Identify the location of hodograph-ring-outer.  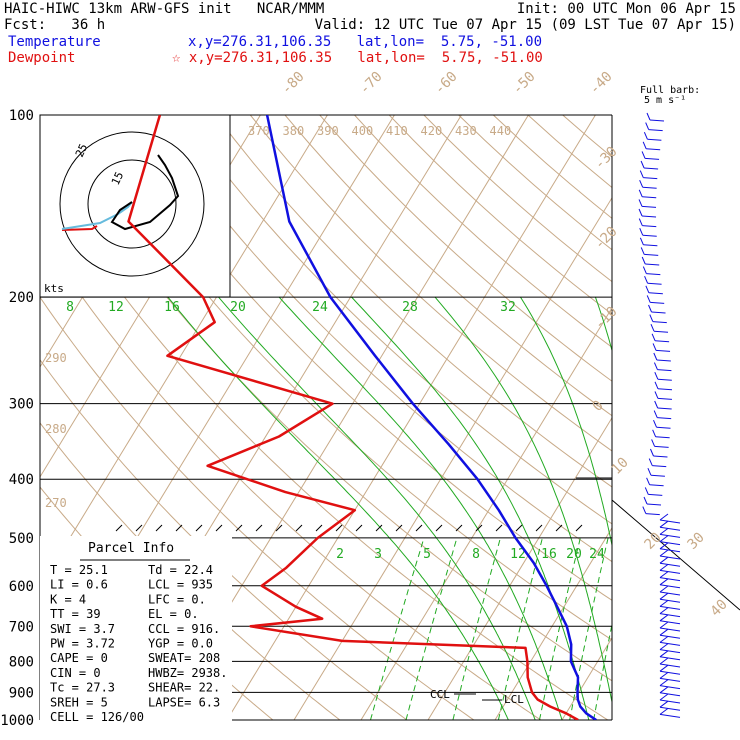
(132, 204).